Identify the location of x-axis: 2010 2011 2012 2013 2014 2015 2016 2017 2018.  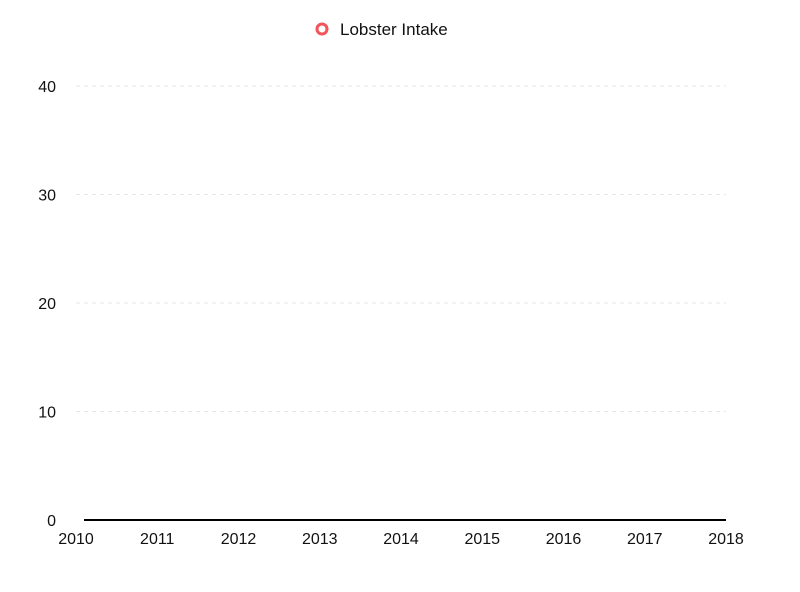
(401, 539).